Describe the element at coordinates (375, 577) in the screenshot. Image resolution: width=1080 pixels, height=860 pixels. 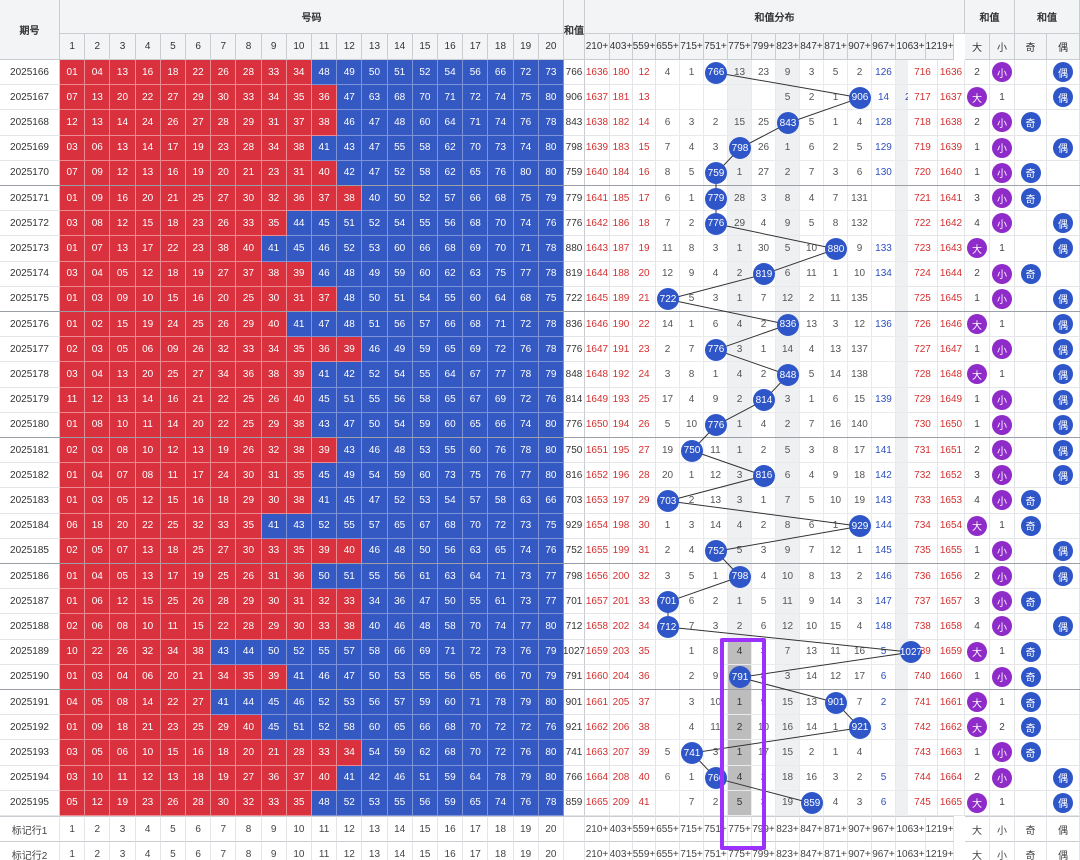
I see `number-cell: 55` at that location.